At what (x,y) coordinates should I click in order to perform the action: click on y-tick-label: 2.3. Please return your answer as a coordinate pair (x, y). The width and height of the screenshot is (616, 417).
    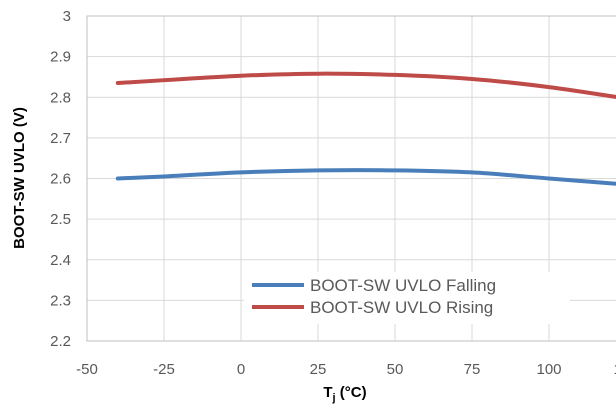
    Looking at the image, I should click on (60, 300).